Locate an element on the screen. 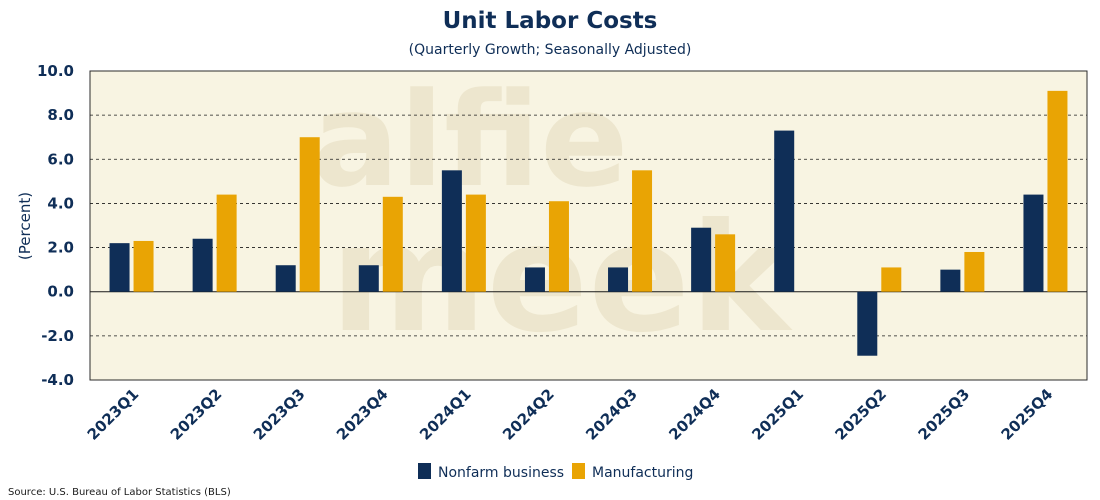 The width and height of the screenshot is (1100, 500). x-tick-label: 2023Q2 is located at coordinates (196, 414).